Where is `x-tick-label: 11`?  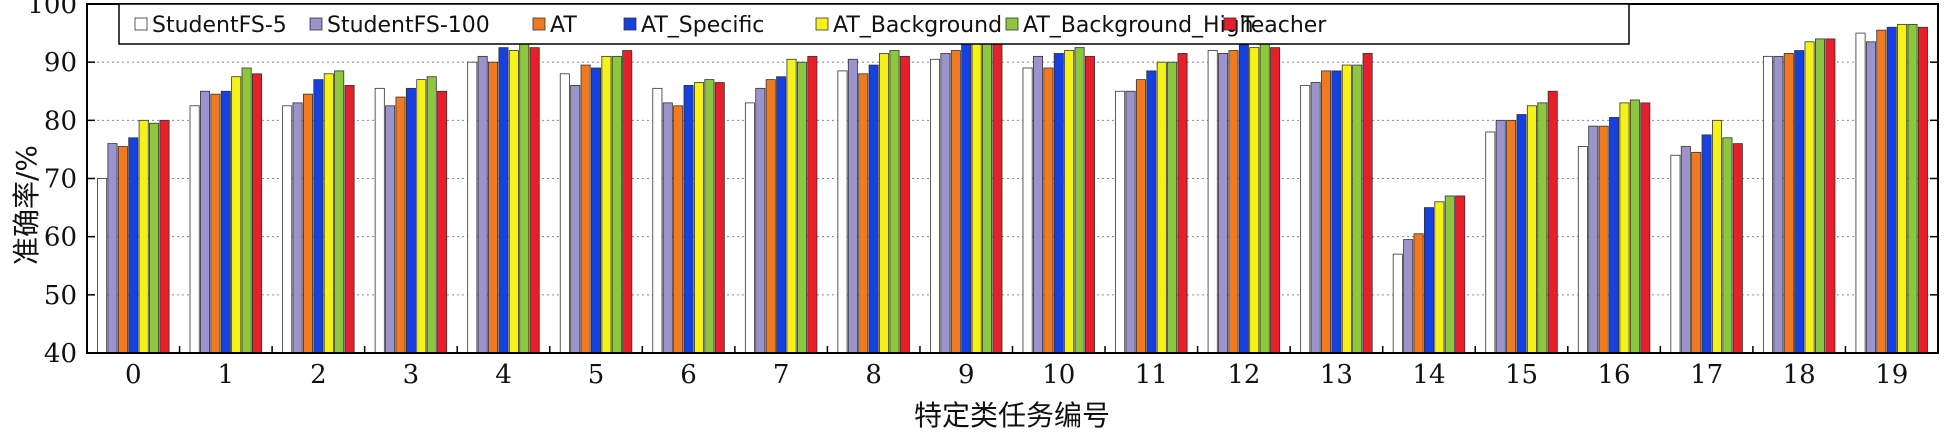
x-tick-label: 11 is located at coordinates (1151, 375).